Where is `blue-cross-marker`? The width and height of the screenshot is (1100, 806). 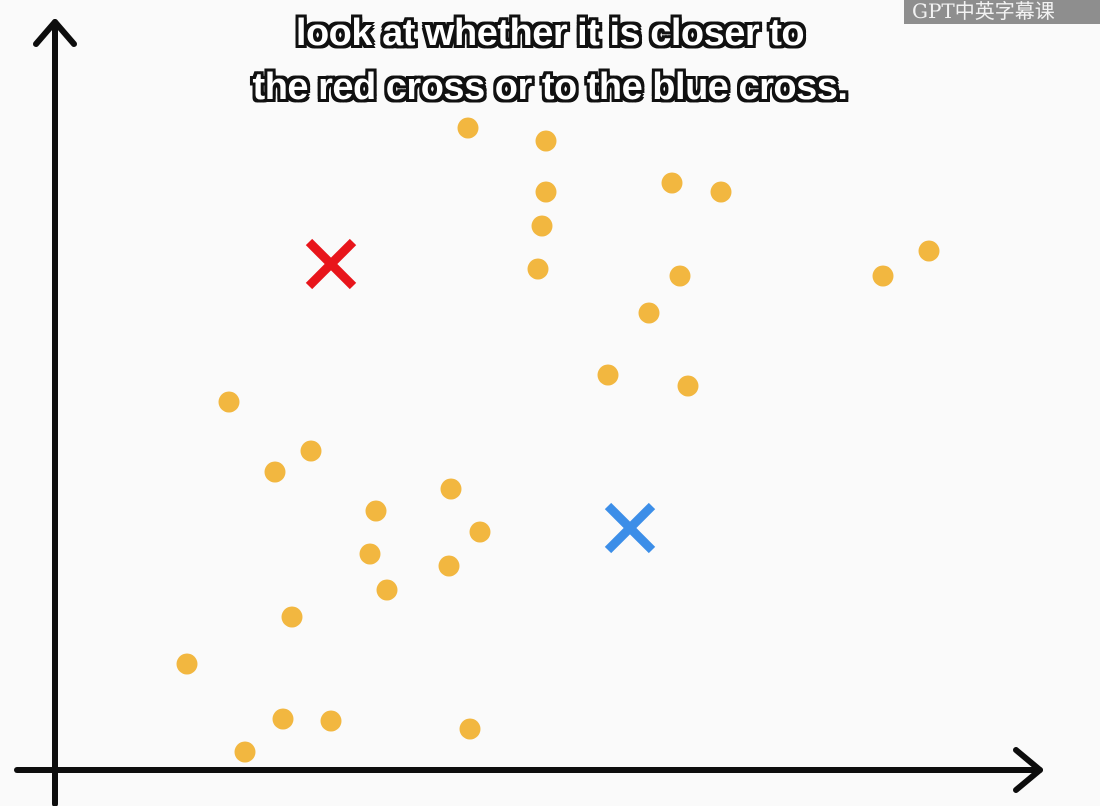
blue-cross-marker is located at coordinates (630, 528).